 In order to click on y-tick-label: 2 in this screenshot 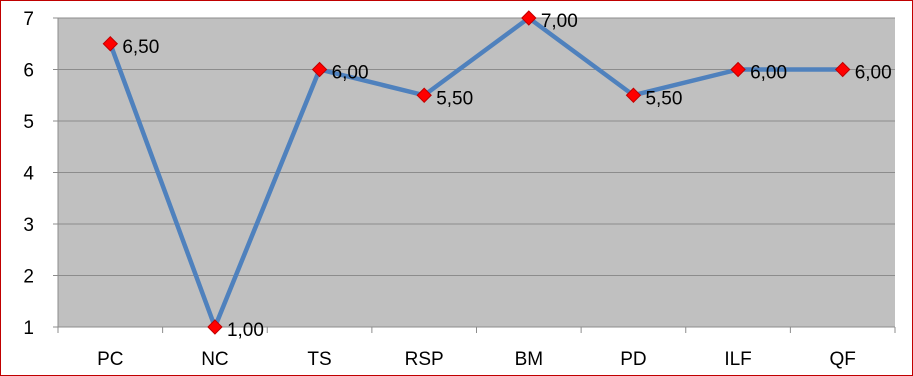, I will do `click(28, 277)`.